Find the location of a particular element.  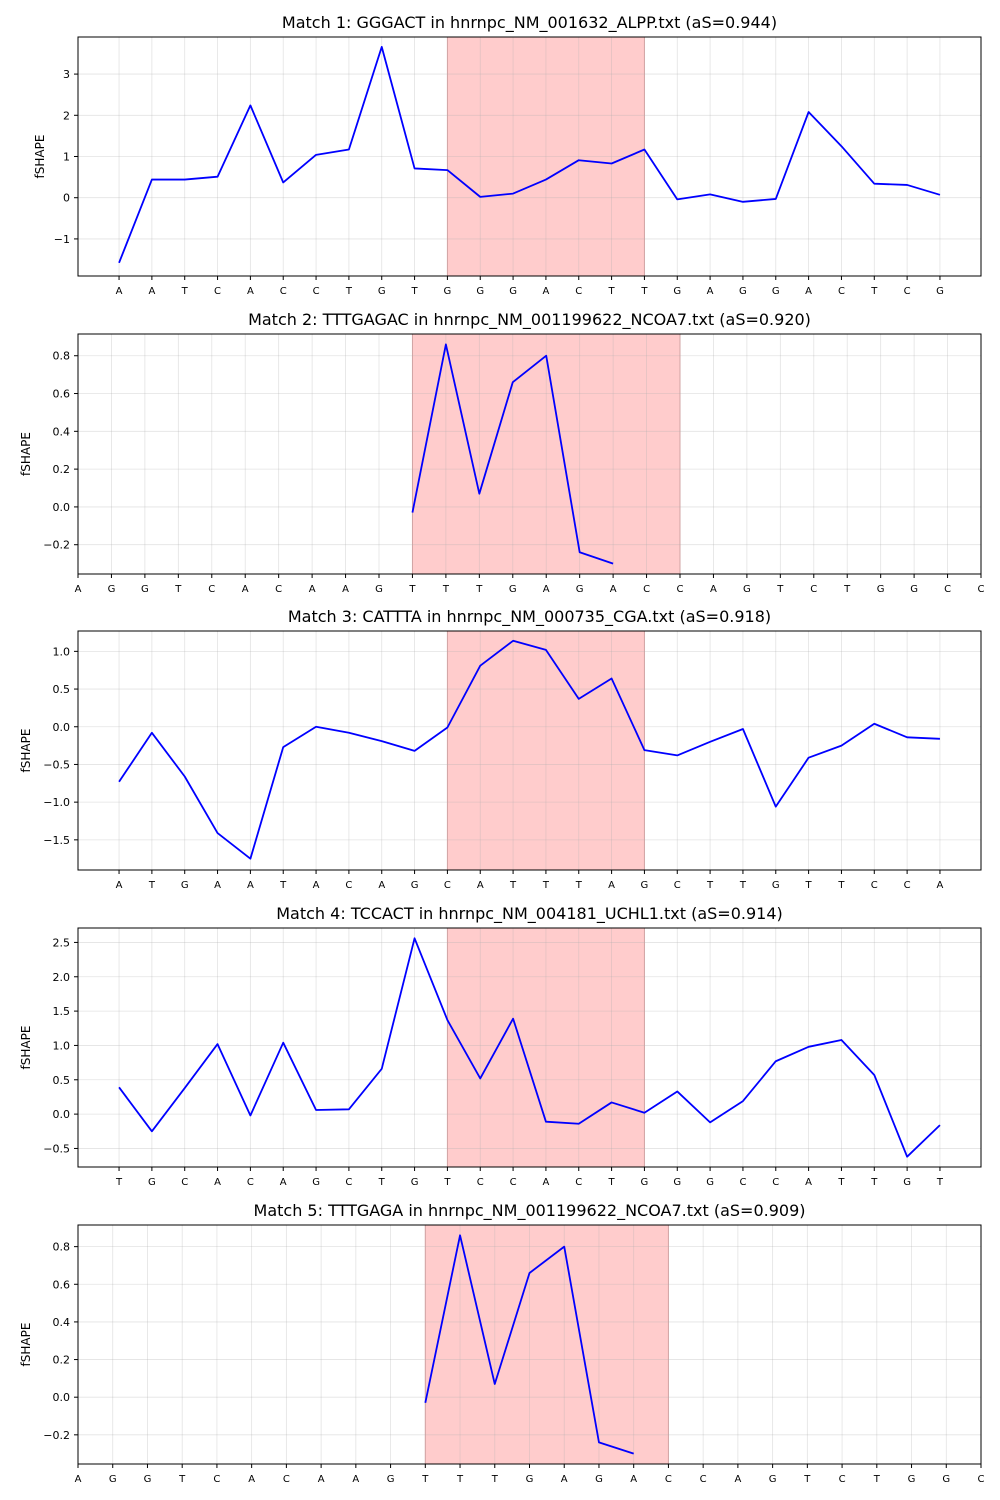

y-tick-label: 3 is located at coordinates (66, 74).